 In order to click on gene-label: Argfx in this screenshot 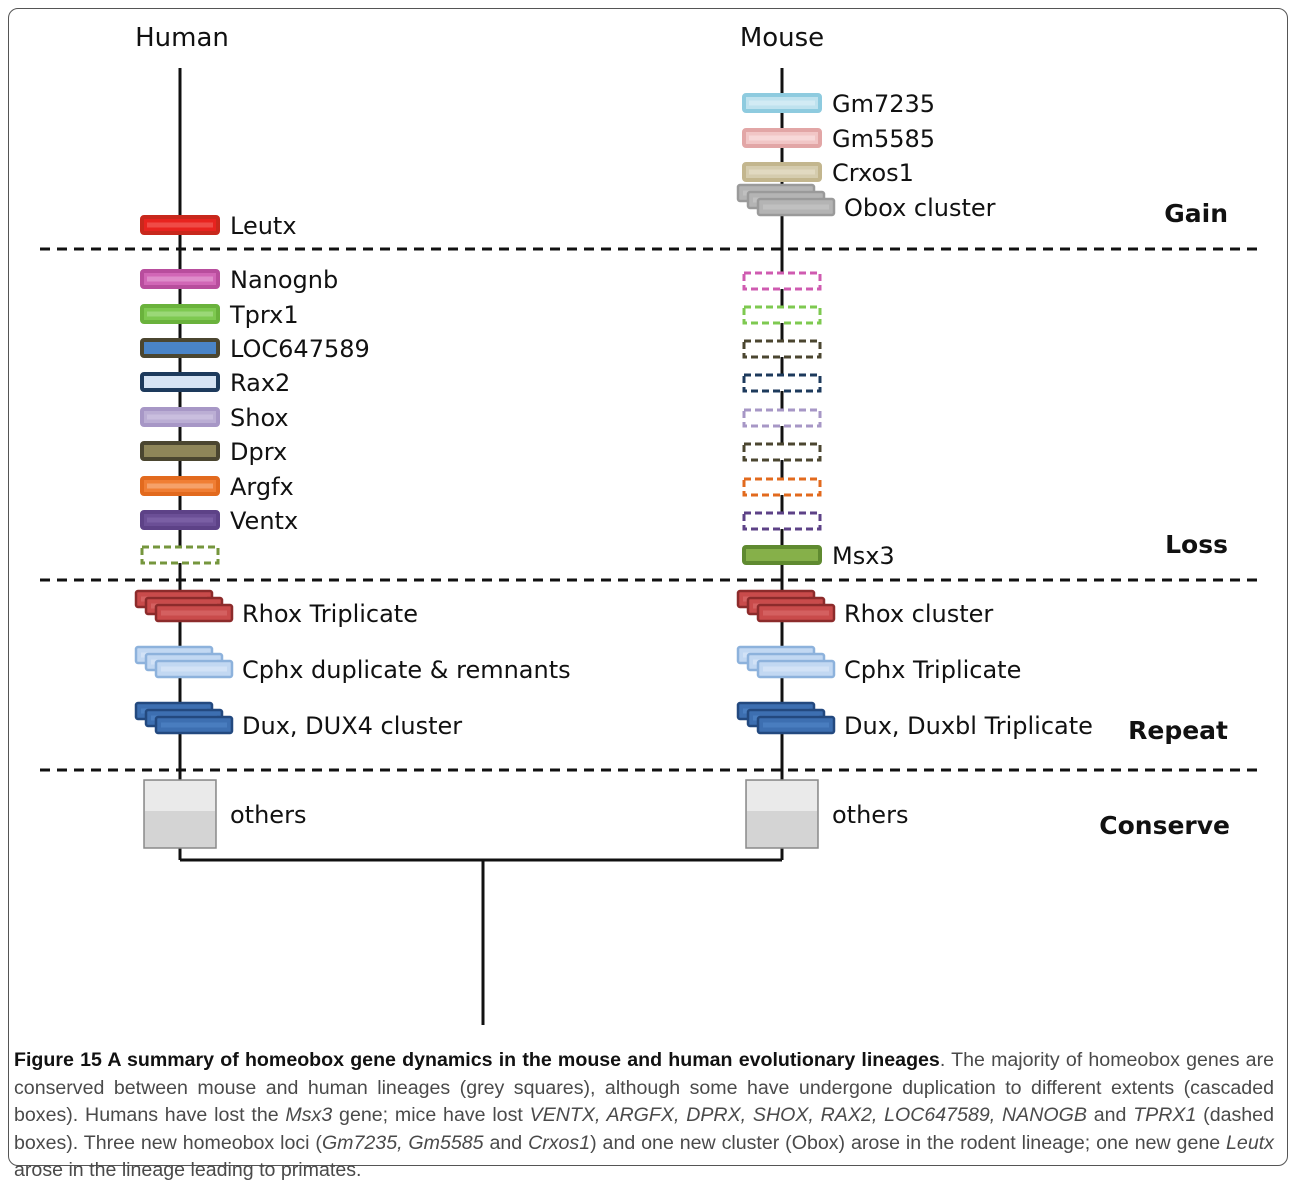, I will do `click(262, 487)`.